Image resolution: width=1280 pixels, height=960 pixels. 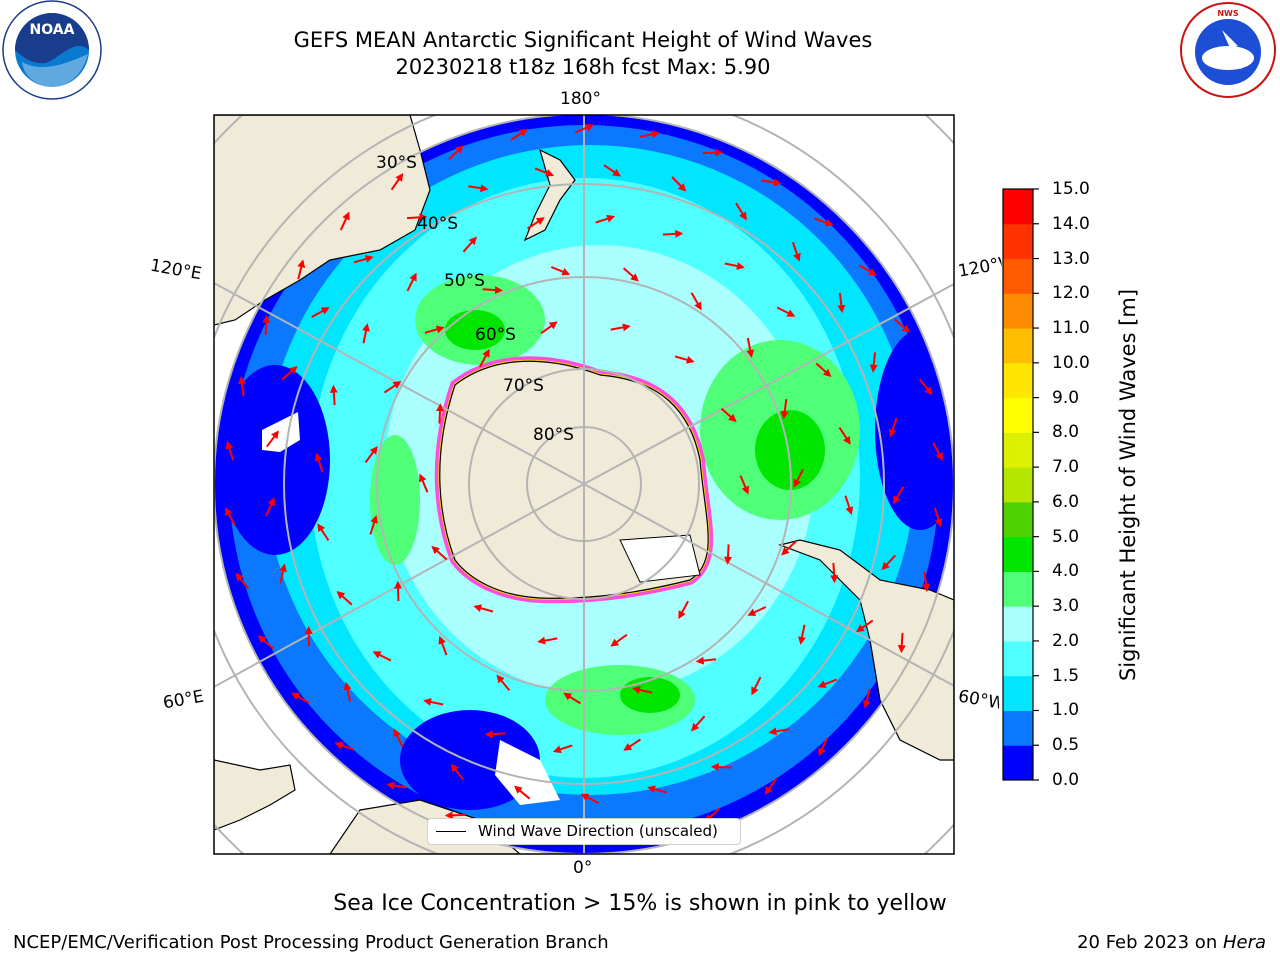 What do you see at coordinates (1228, 50) in the screenshot?
I see `nws-logo-icon: NWS` at bounding box center [1228, 50].